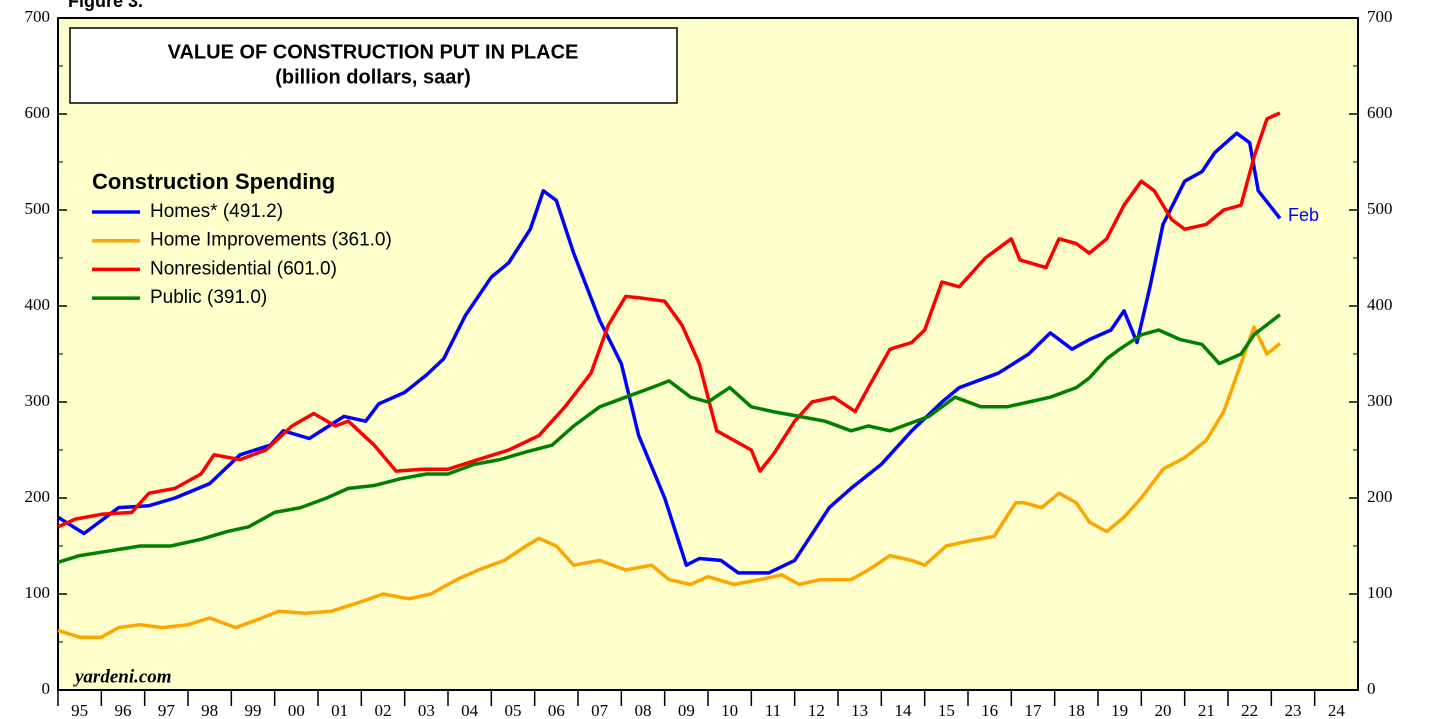  I want to click on x-tick-label: 23, so click(1293, 710).